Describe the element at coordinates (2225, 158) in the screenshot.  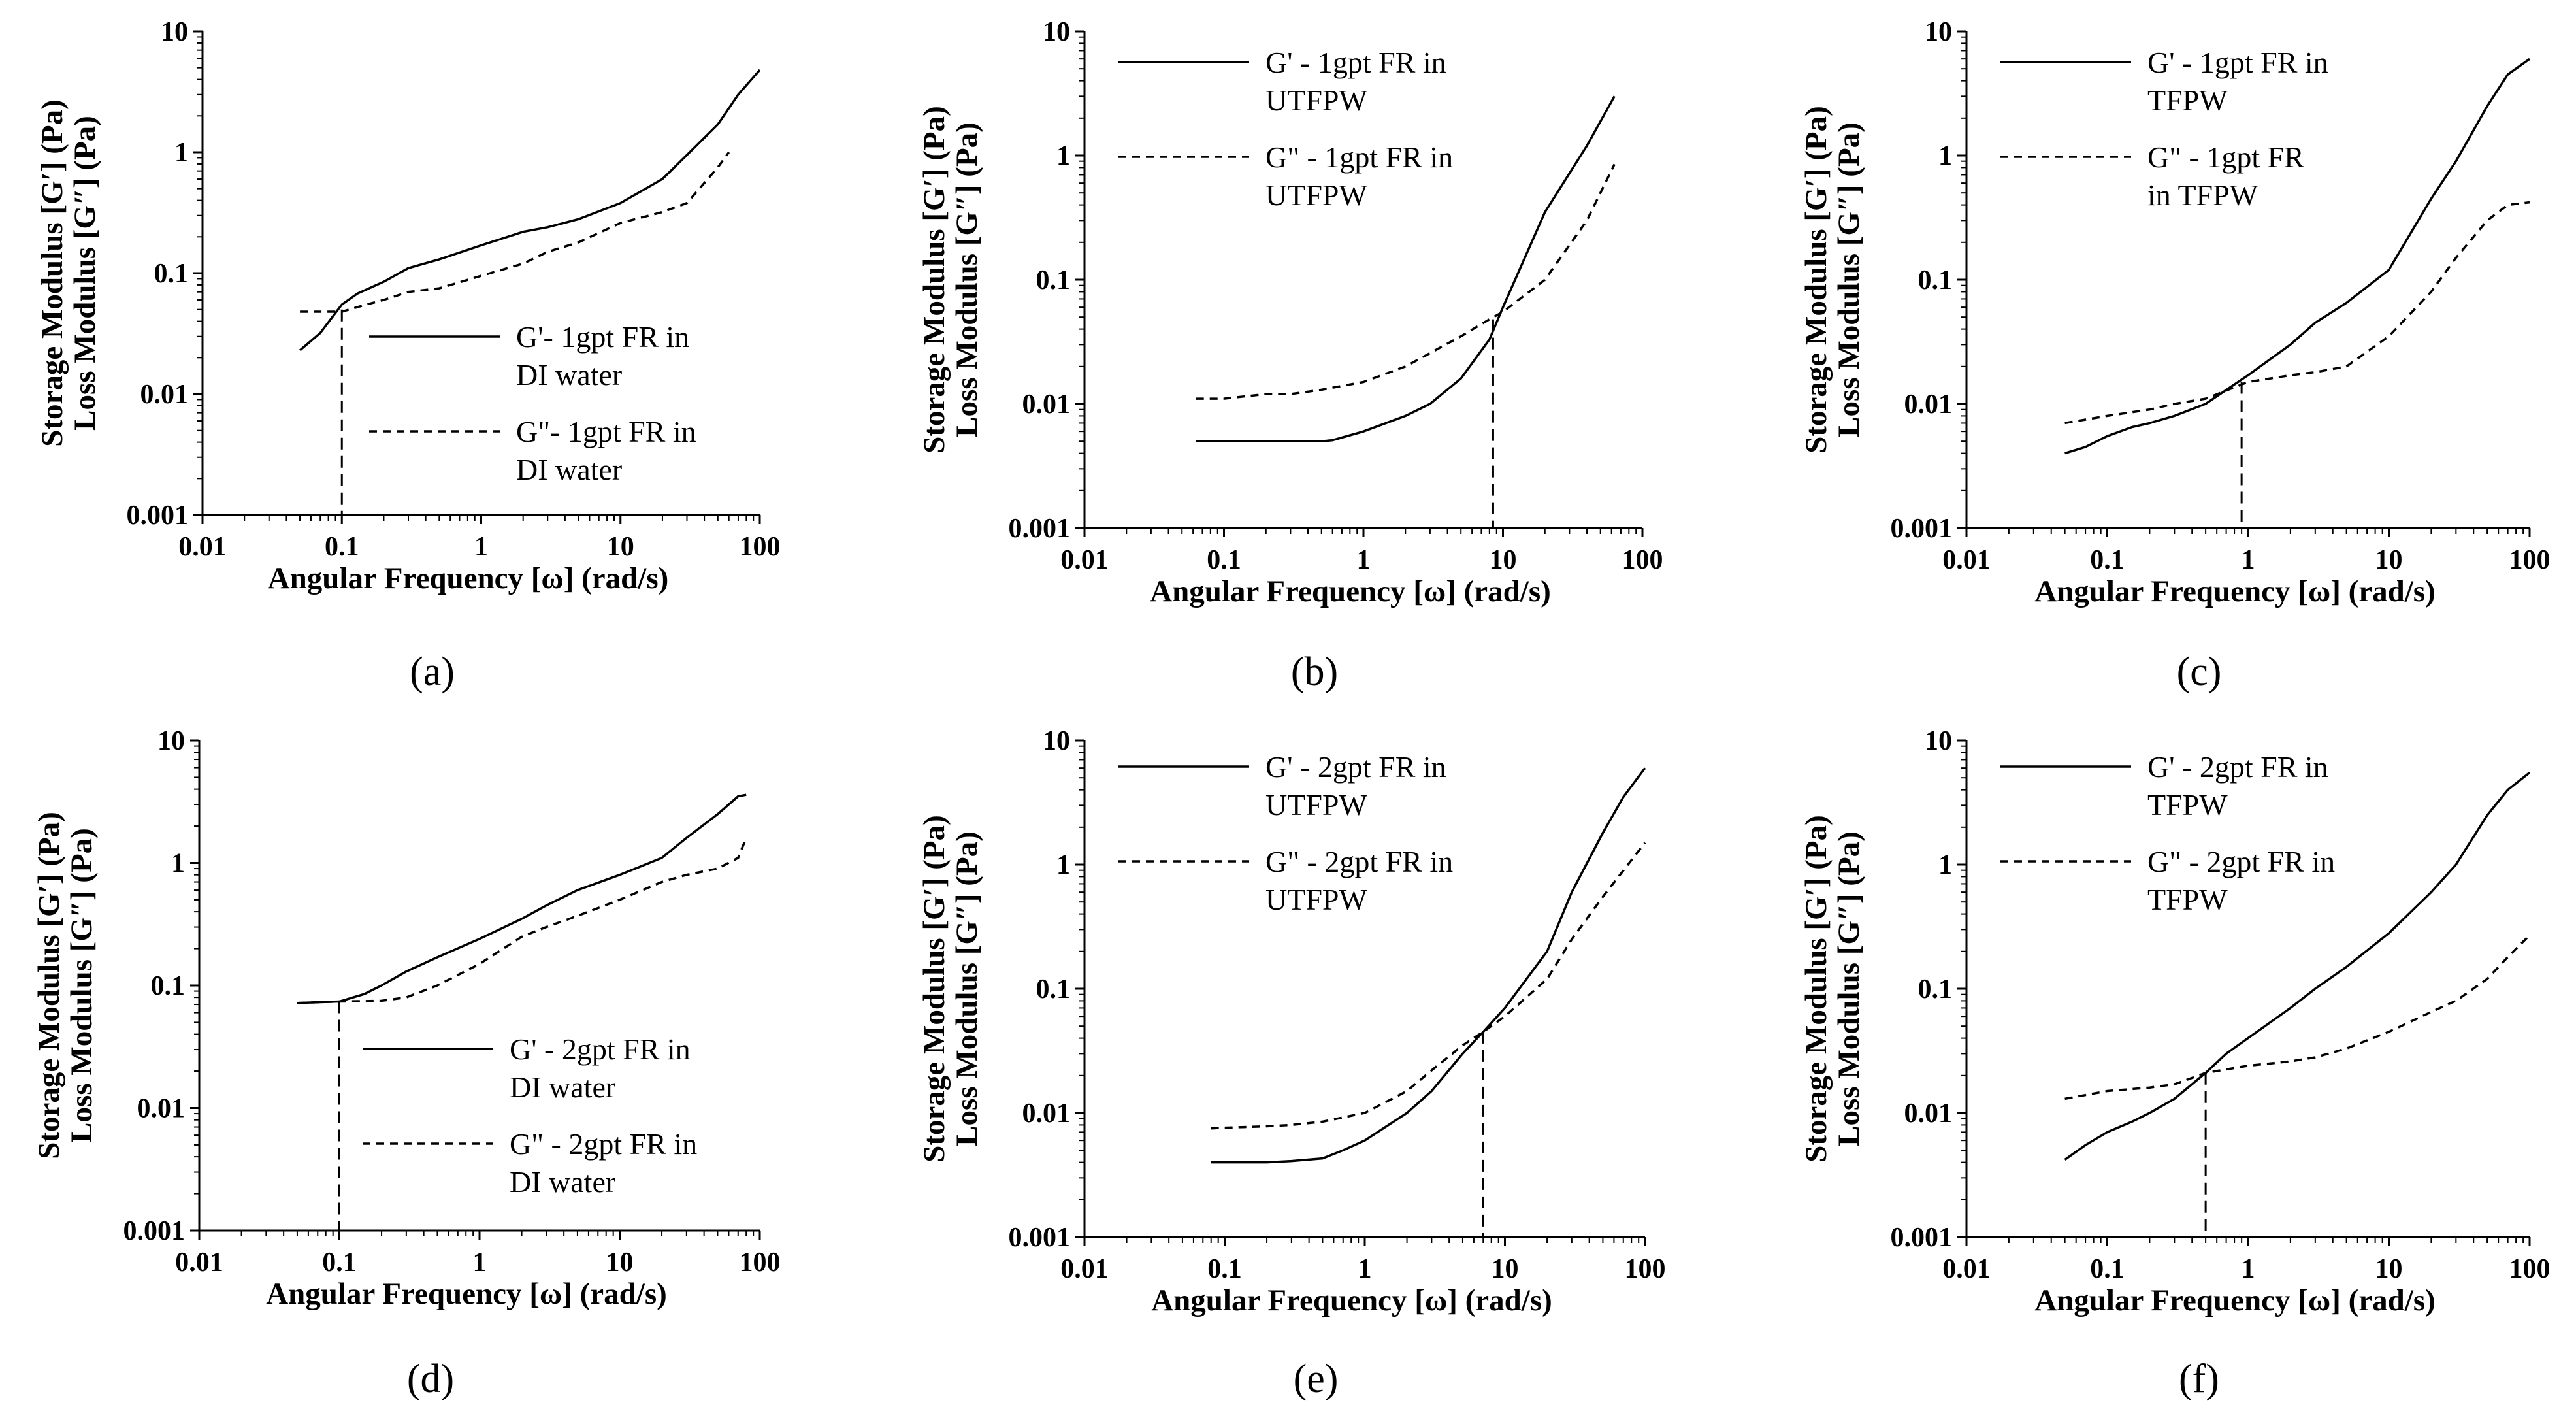
I see `legend-label: G" - 1gpt FR` at that location.